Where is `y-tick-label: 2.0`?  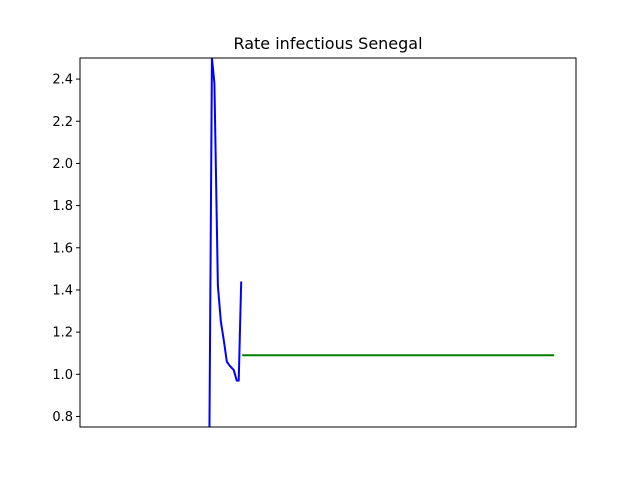 y-tick-label: 2.0 is located at coordinates (62, 164).